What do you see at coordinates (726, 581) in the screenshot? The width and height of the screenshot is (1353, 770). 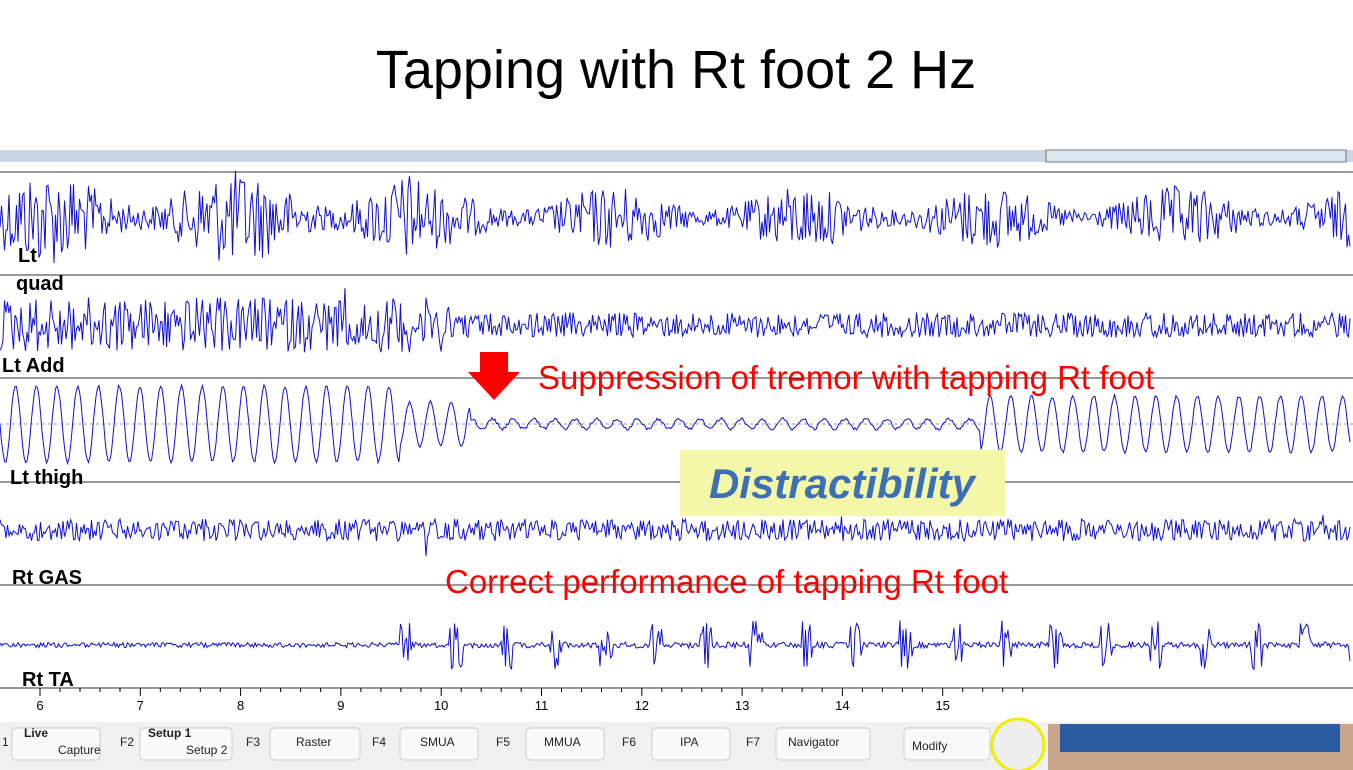 I see `annotation: Correct performance of tapping Rt foot` at bounding box center [726, 581].